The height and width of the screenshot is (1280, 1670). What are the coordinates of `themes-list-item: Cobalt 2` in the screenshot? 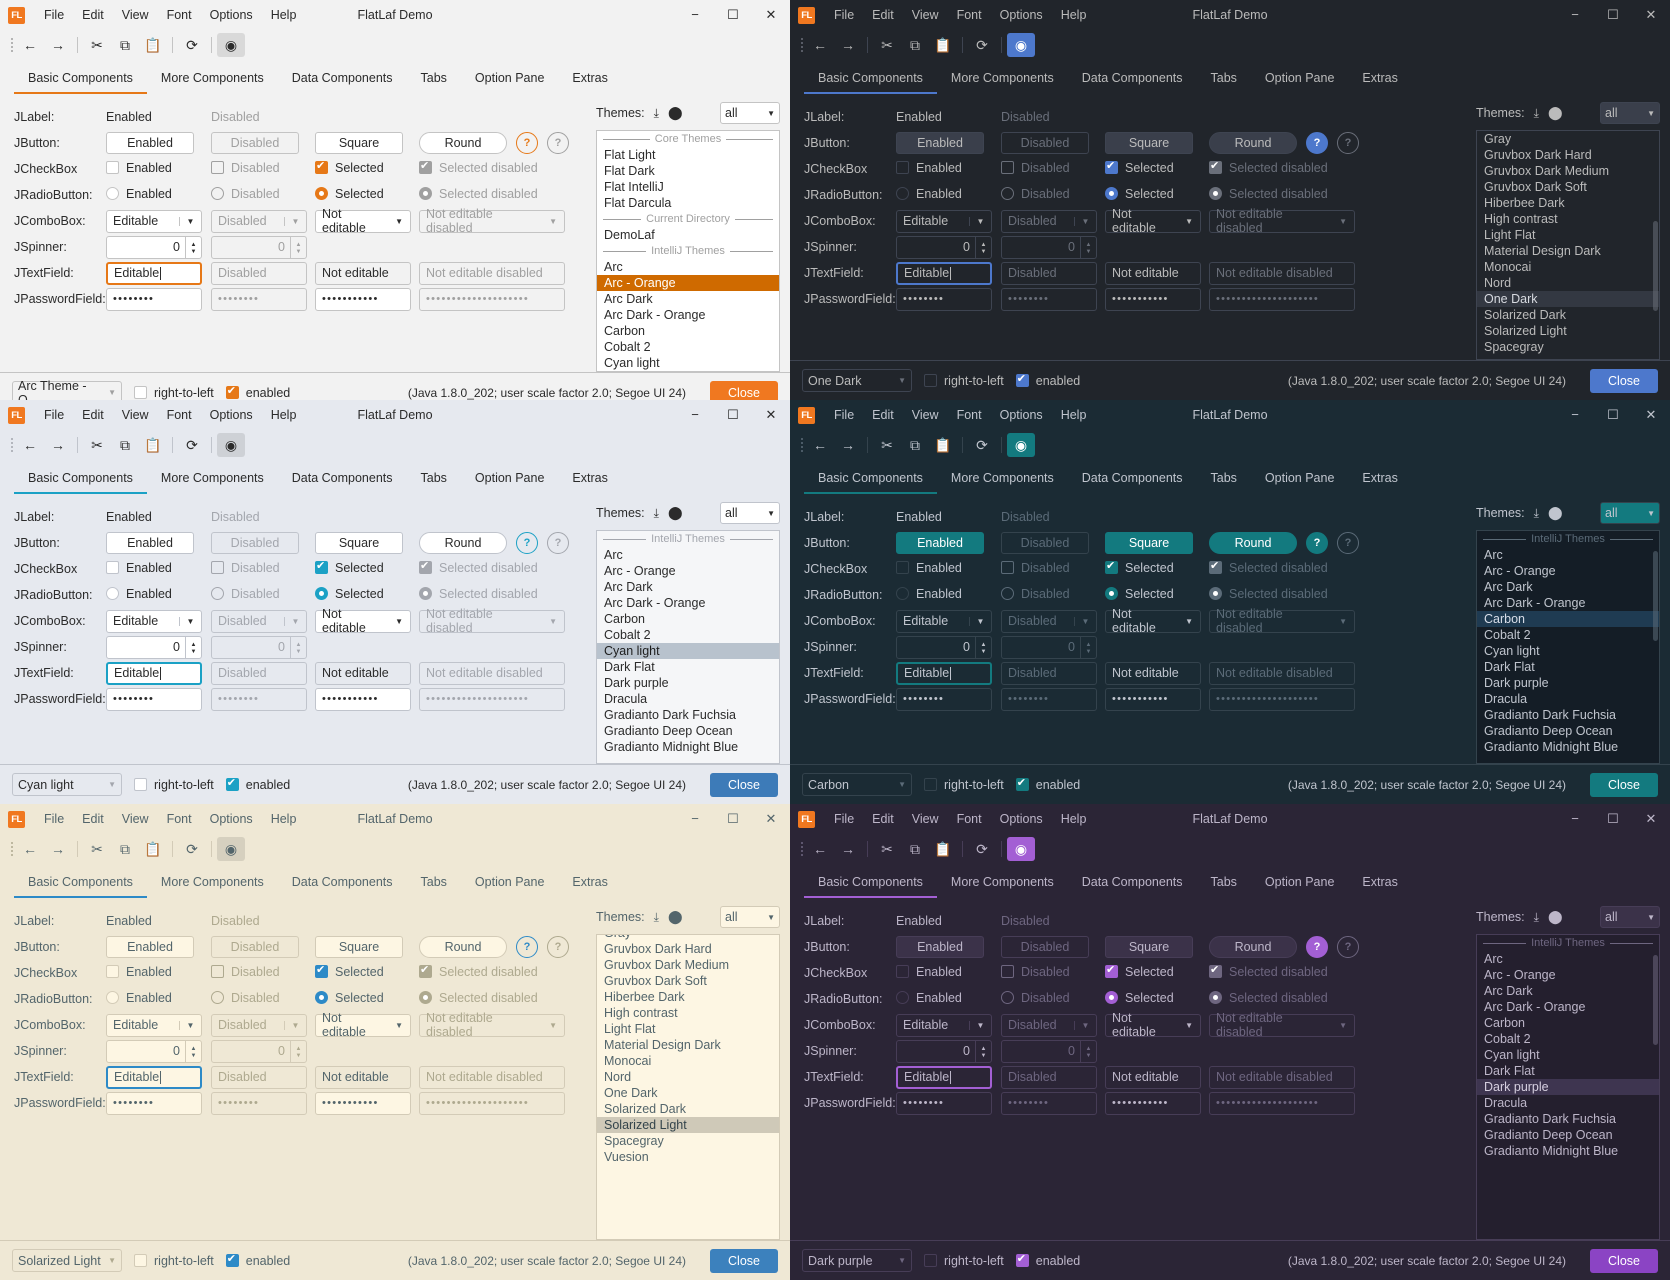 It's located at (627, 635).